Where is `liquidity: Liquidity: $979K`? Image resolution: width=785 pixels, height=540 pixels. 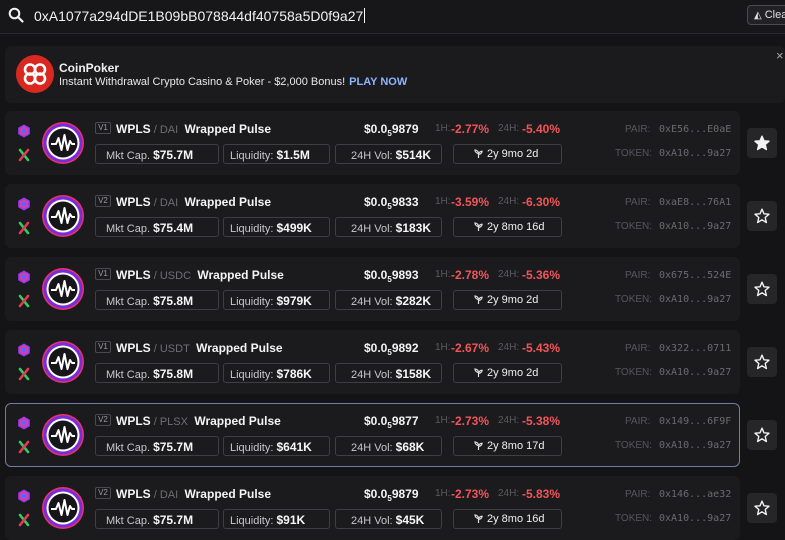
liquidity: Liquidity: $979K is located at coordinates (276, 300).